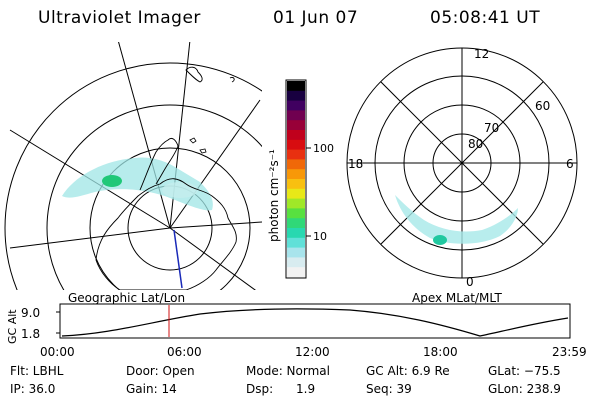 This screenshot has width=600, height=400. Describe the element at coordinates (281, 389) in the screenshot. I see `info-dsp: Dsp: 1.9` at that location.